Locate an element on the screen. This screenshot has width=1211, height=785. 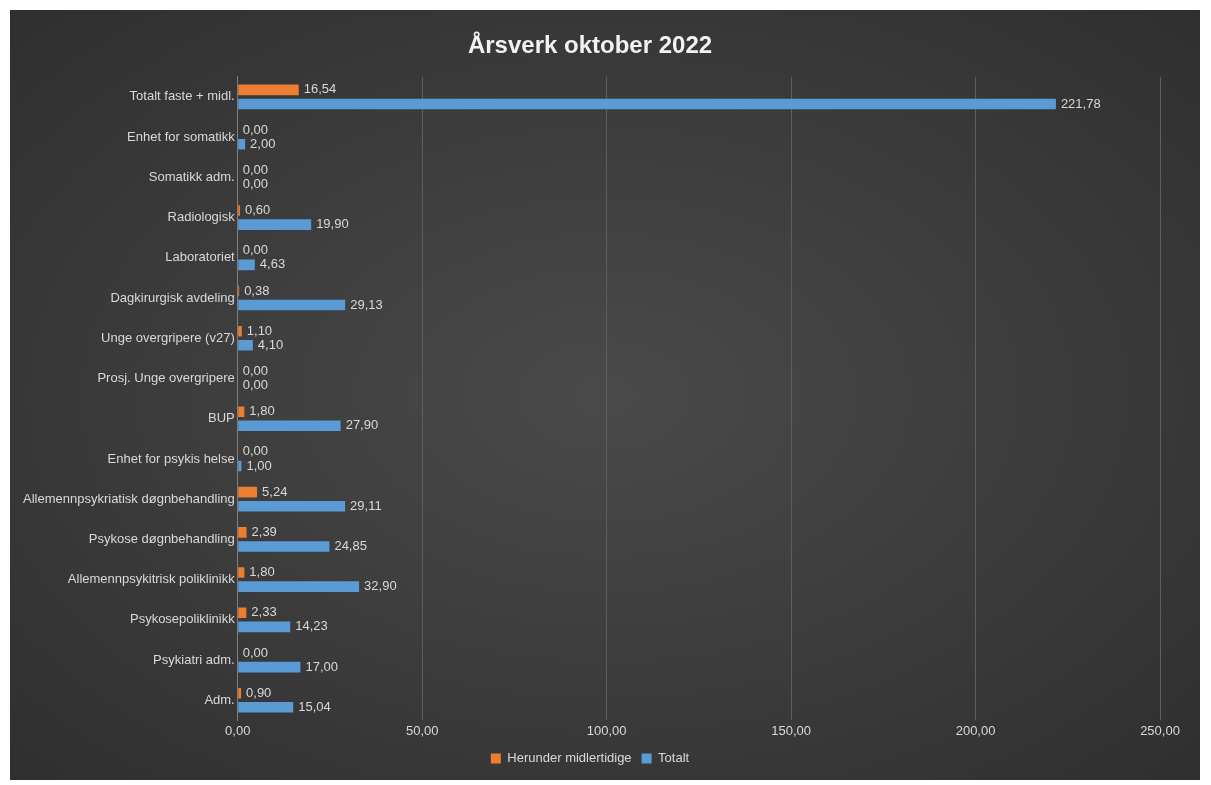
data-label: 221,78 is located at coordinates (1080, 103).